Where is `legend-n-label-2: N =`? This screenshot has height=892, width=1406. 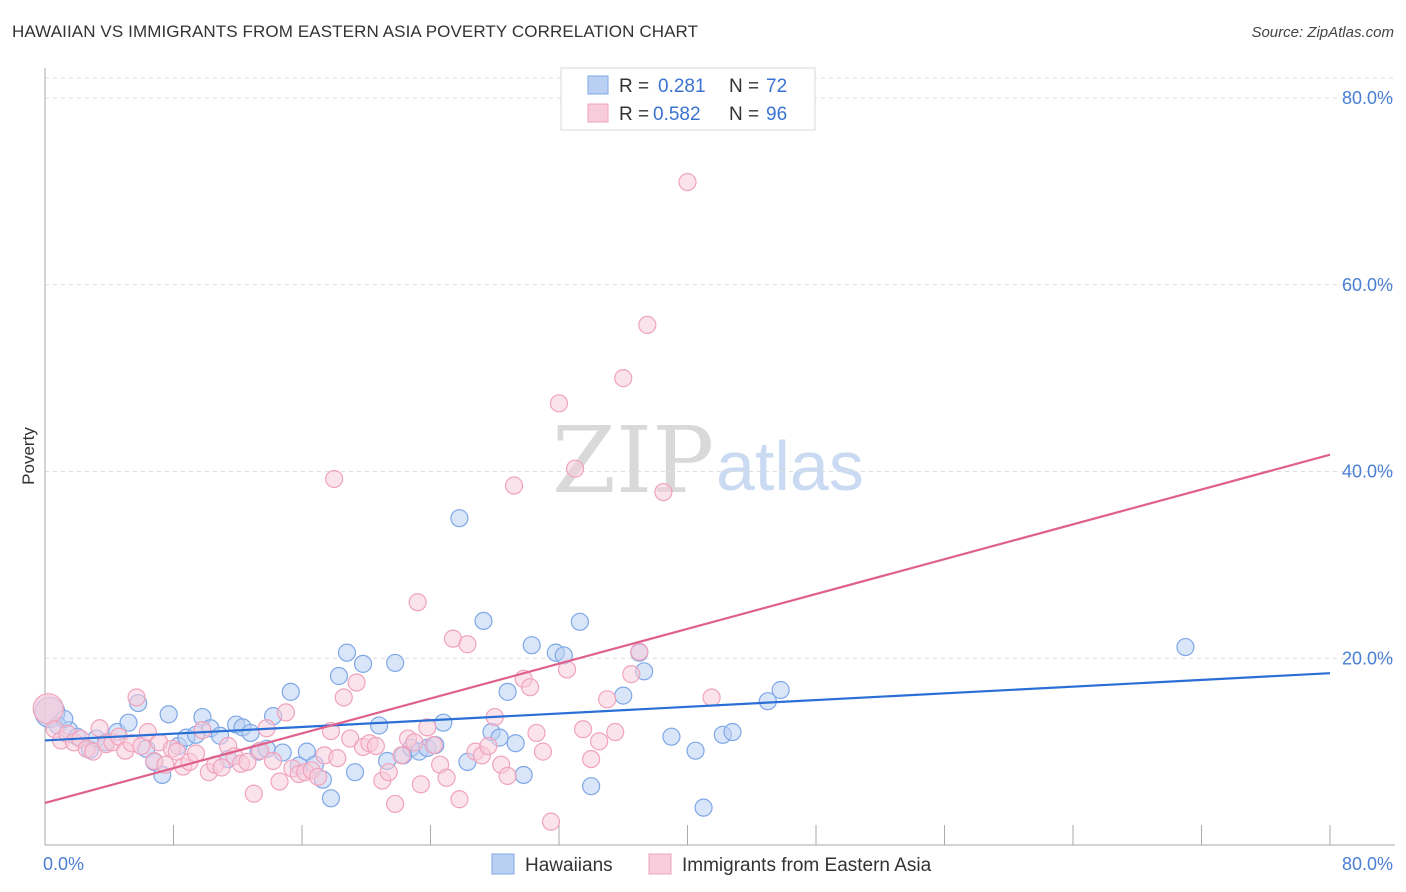
legend-n-label-2: N = is located at coordinates (744, 114).